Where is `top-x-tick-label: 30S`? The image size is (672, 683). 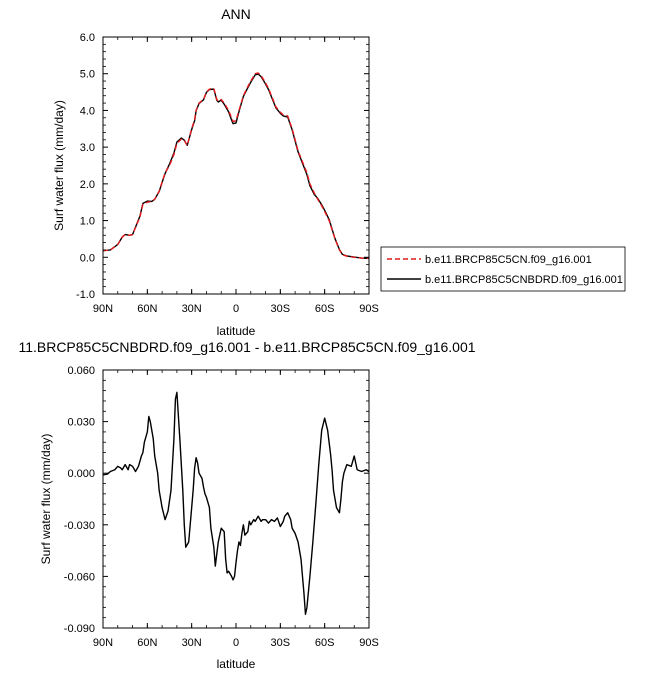 top-x-tick-label: 30S is located at coordinates (281, 309).